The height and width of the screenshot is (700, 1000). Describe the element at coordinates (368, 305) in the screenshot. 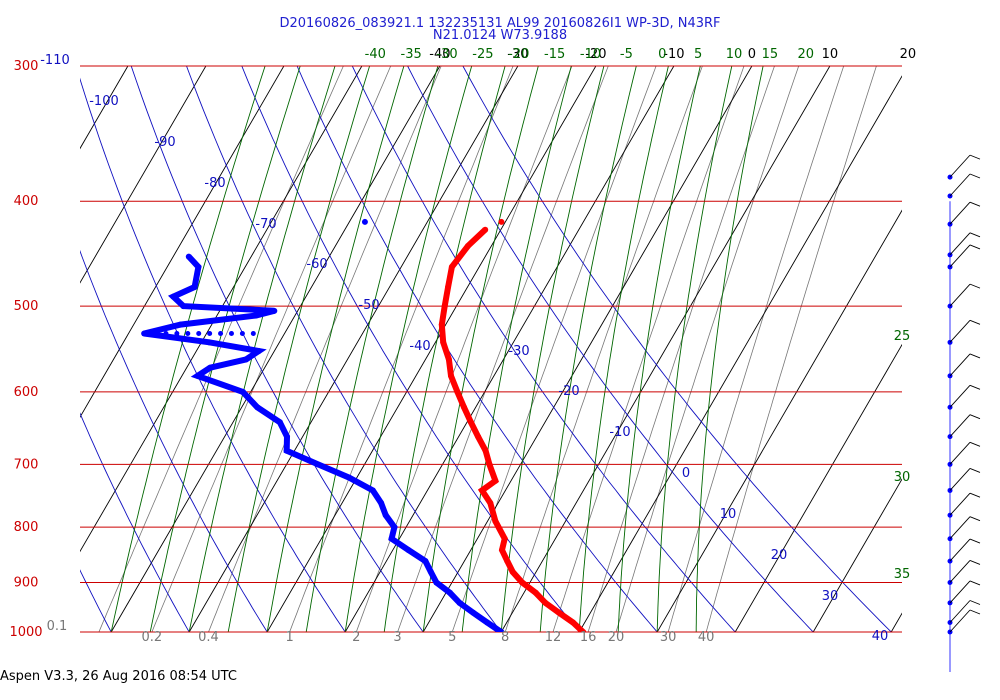

I see `dry-adiabat-label: -50` at that location.